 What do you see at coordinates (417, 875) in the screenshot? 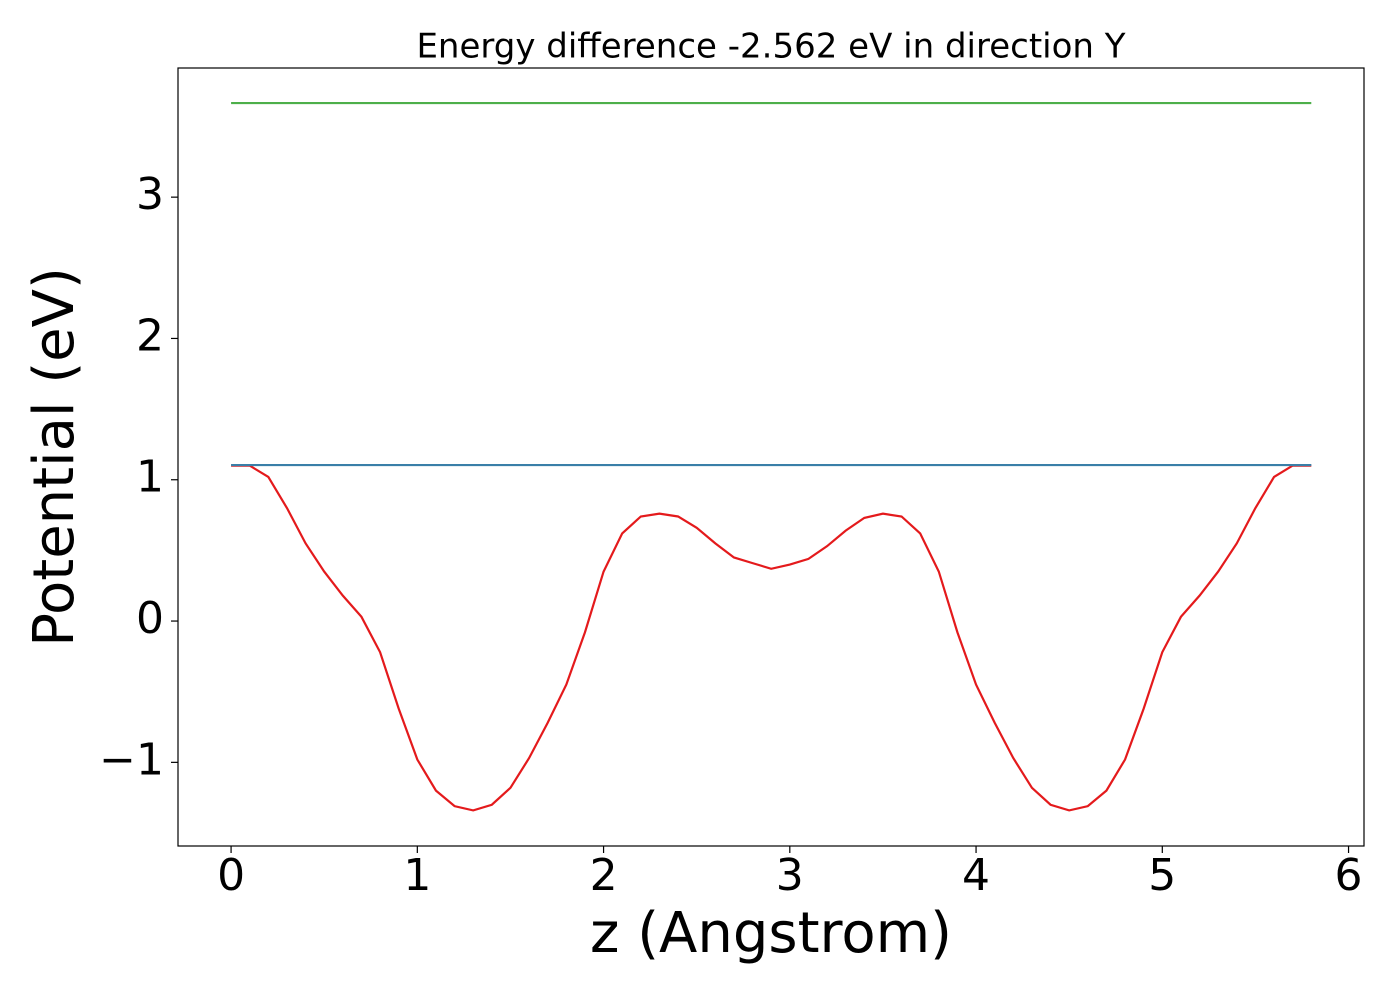
I see `x-tick-label: 1` at bounding box center [417, 875].